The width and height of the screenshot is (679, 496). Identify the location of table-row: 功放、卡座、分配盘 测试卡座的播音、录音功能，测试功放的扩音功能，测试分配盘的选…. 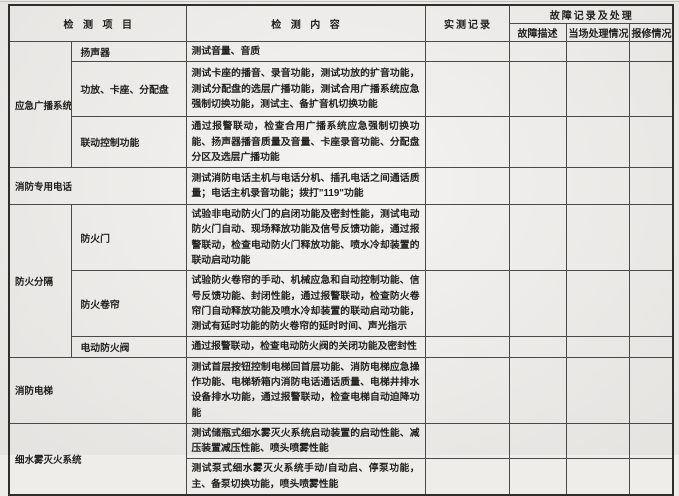
(341, 89).